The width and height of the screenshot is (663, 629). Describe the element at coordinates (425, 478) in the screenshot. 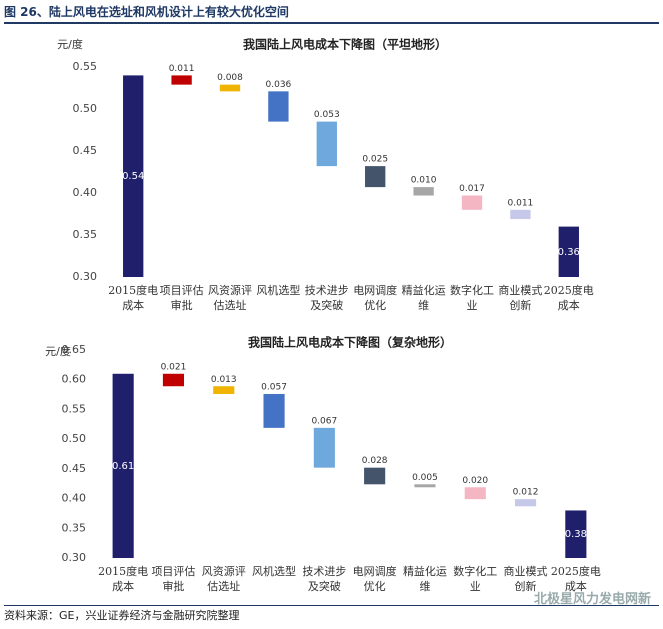

I see `value-label: 0.005` at that location.